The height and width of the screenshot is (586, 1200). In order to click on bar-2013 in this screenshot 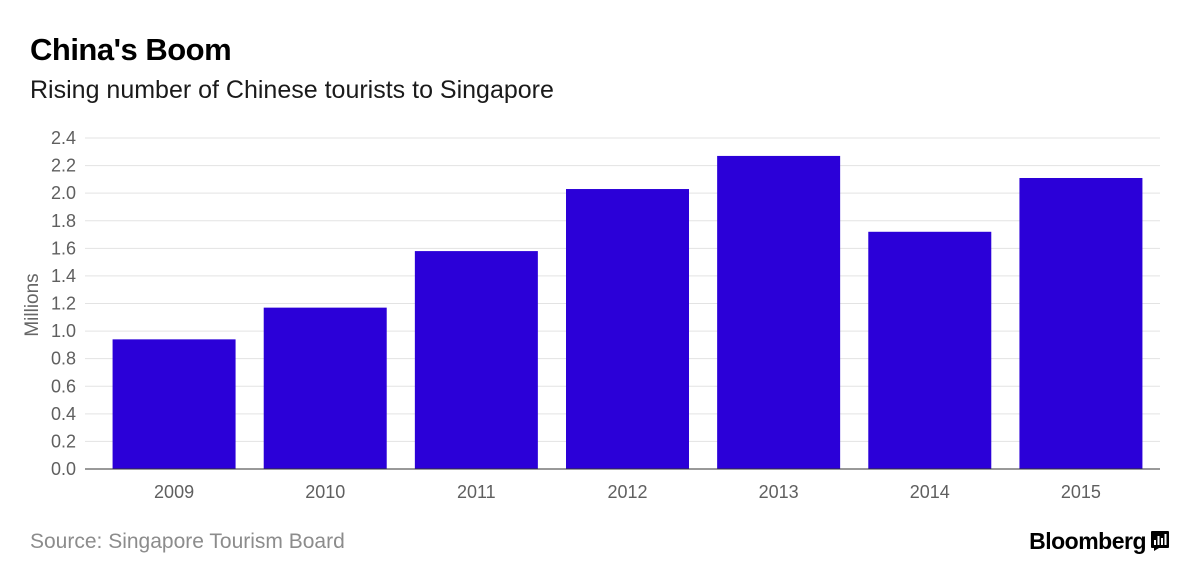, I will do `click(779, 312)`.